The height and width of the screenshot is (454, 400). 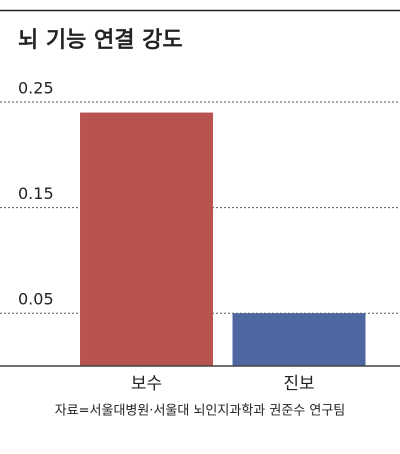 What do you see at coordinates (299, 339) in the screenshot?
I see `bar` at bounding box center [299, 339].